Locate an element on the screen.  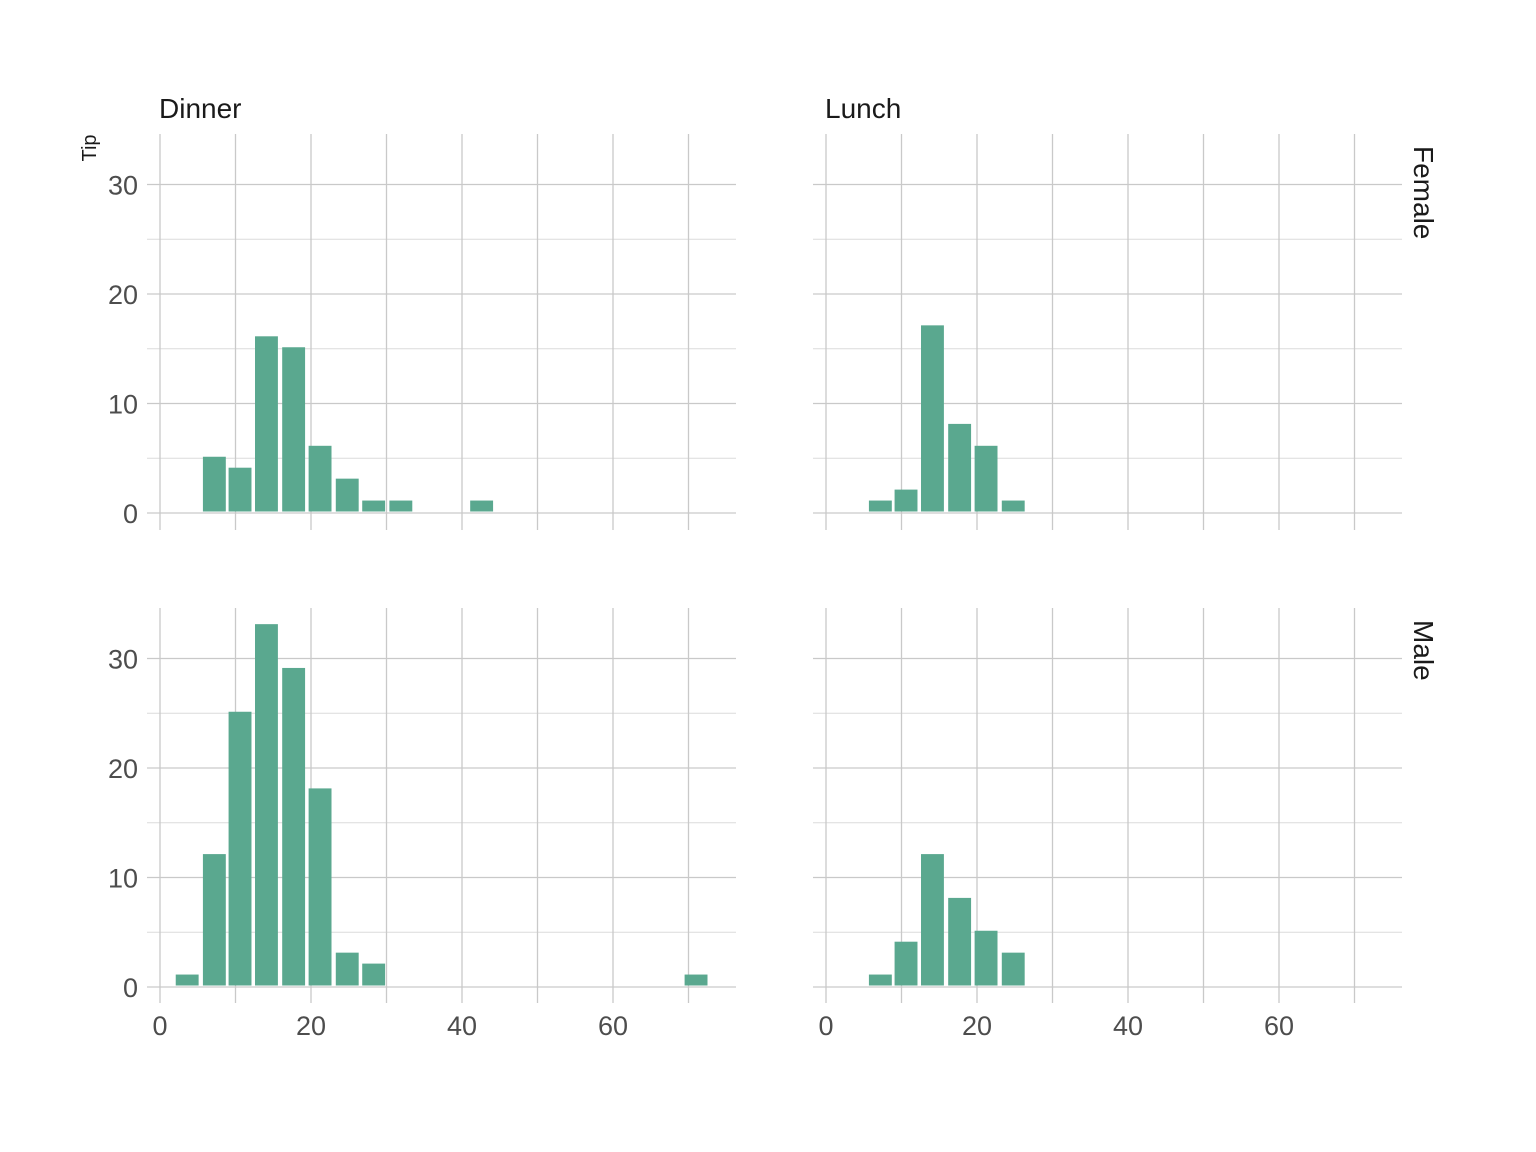
x-tick-label-0-dinner: 0 is located at coordinates (159, 1026).